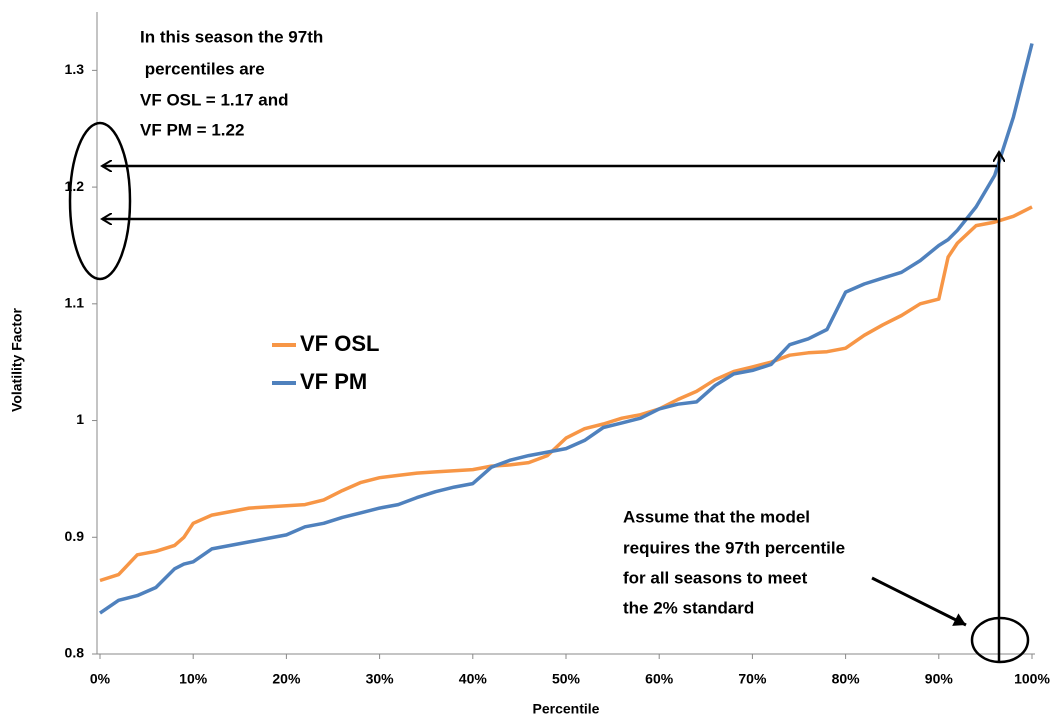 This screenshot has width=1055, height=720. What do you see at coordinates (75, 653) in the screenshot?
I see `y-tick-label: 0.8` at bounding box center [75, 653].